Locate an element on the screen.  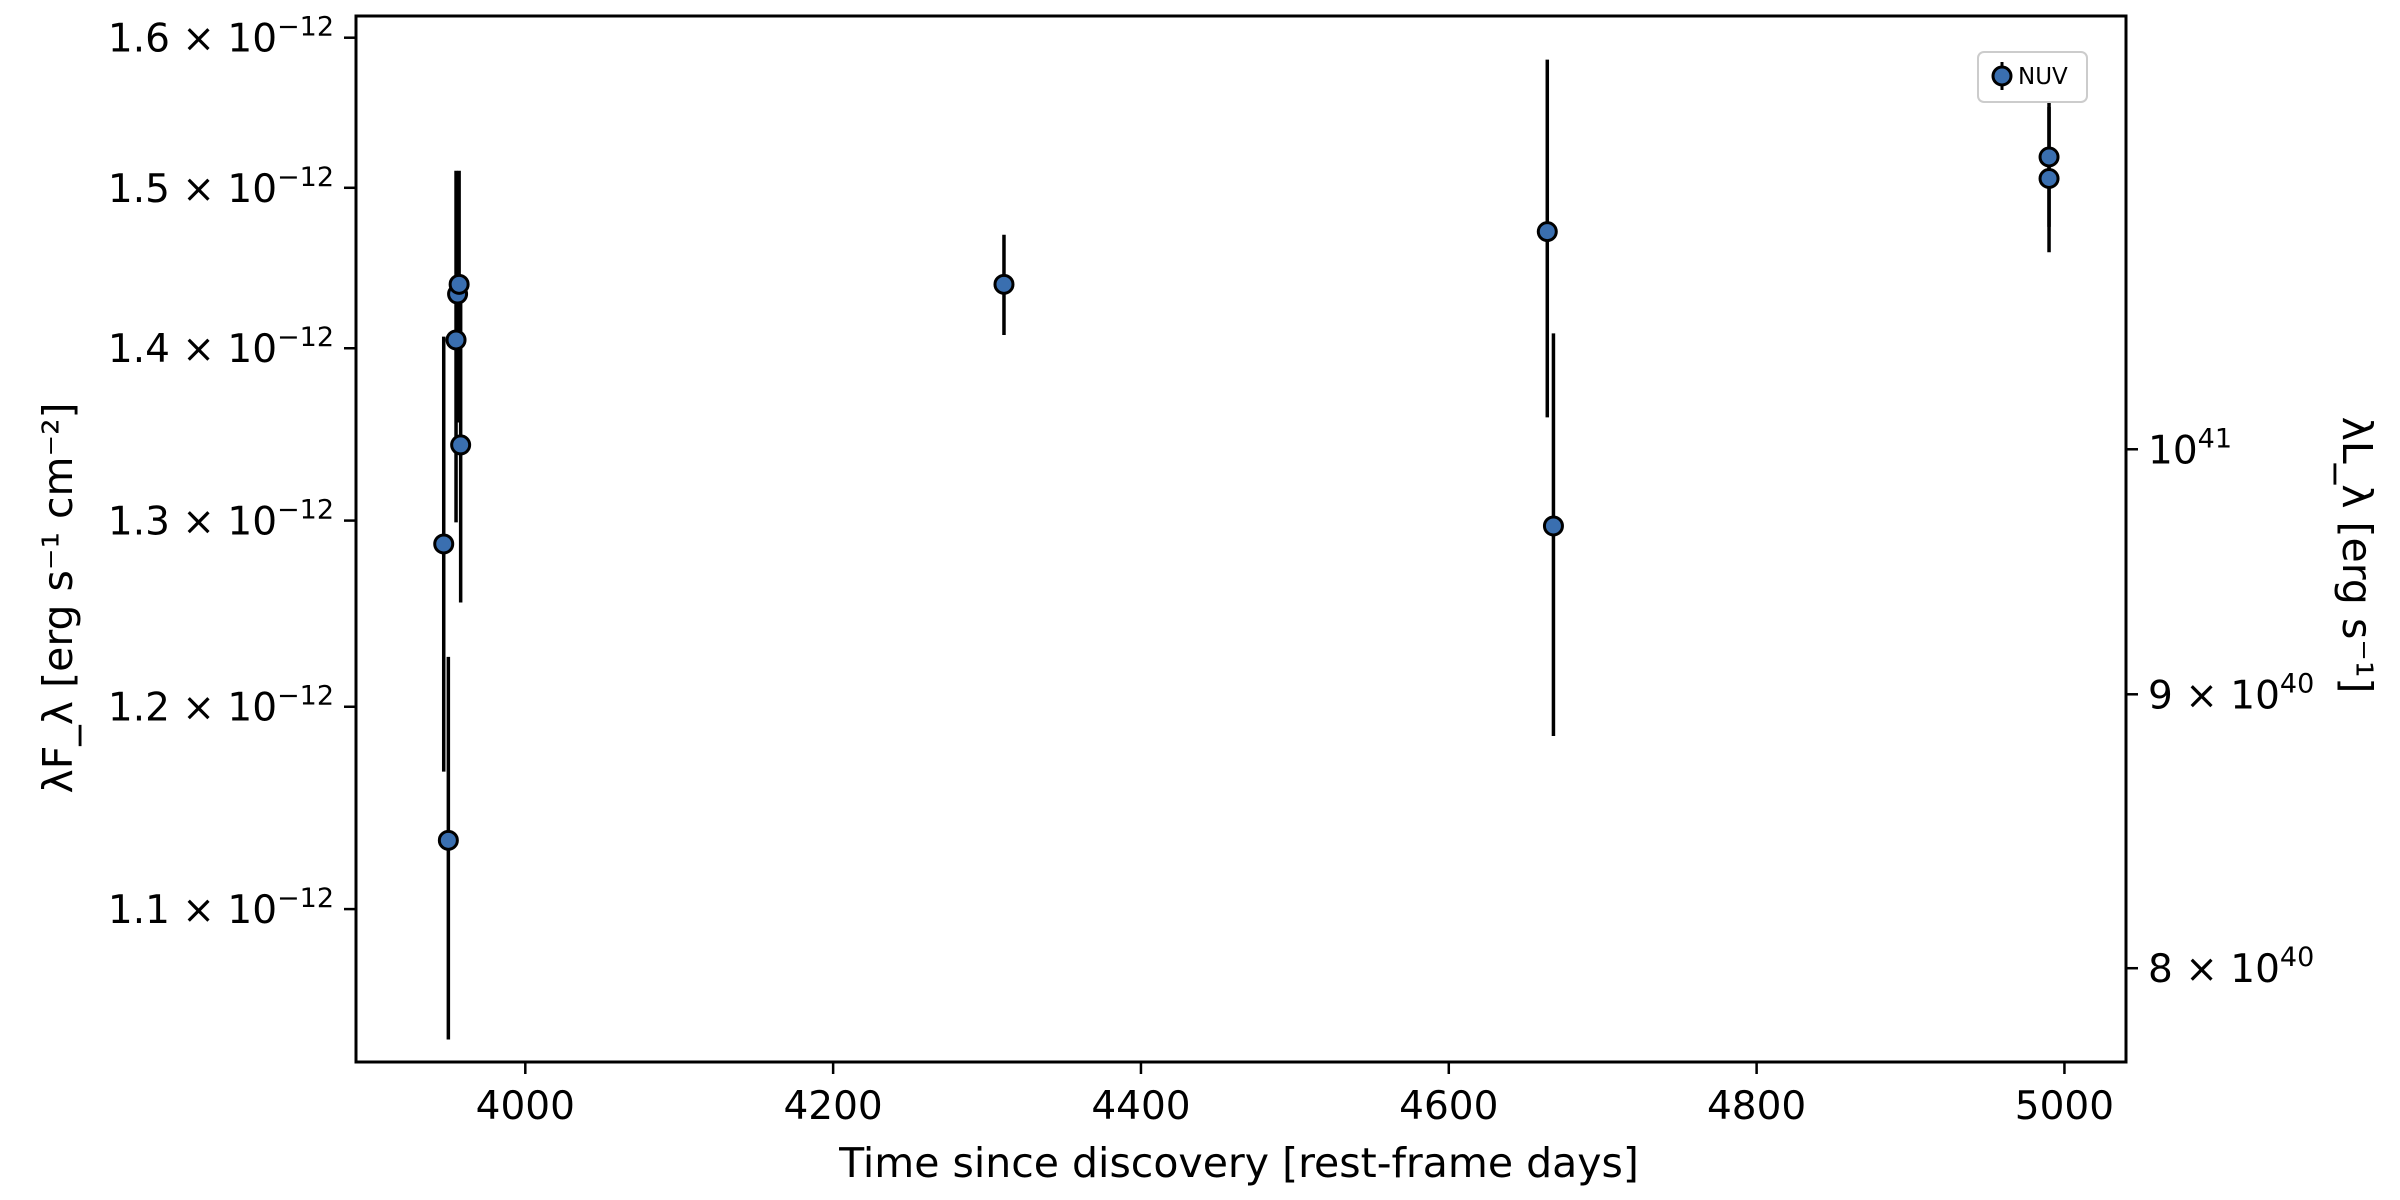
x-tick-label: 4000 is located at coordinates (525, 1106).